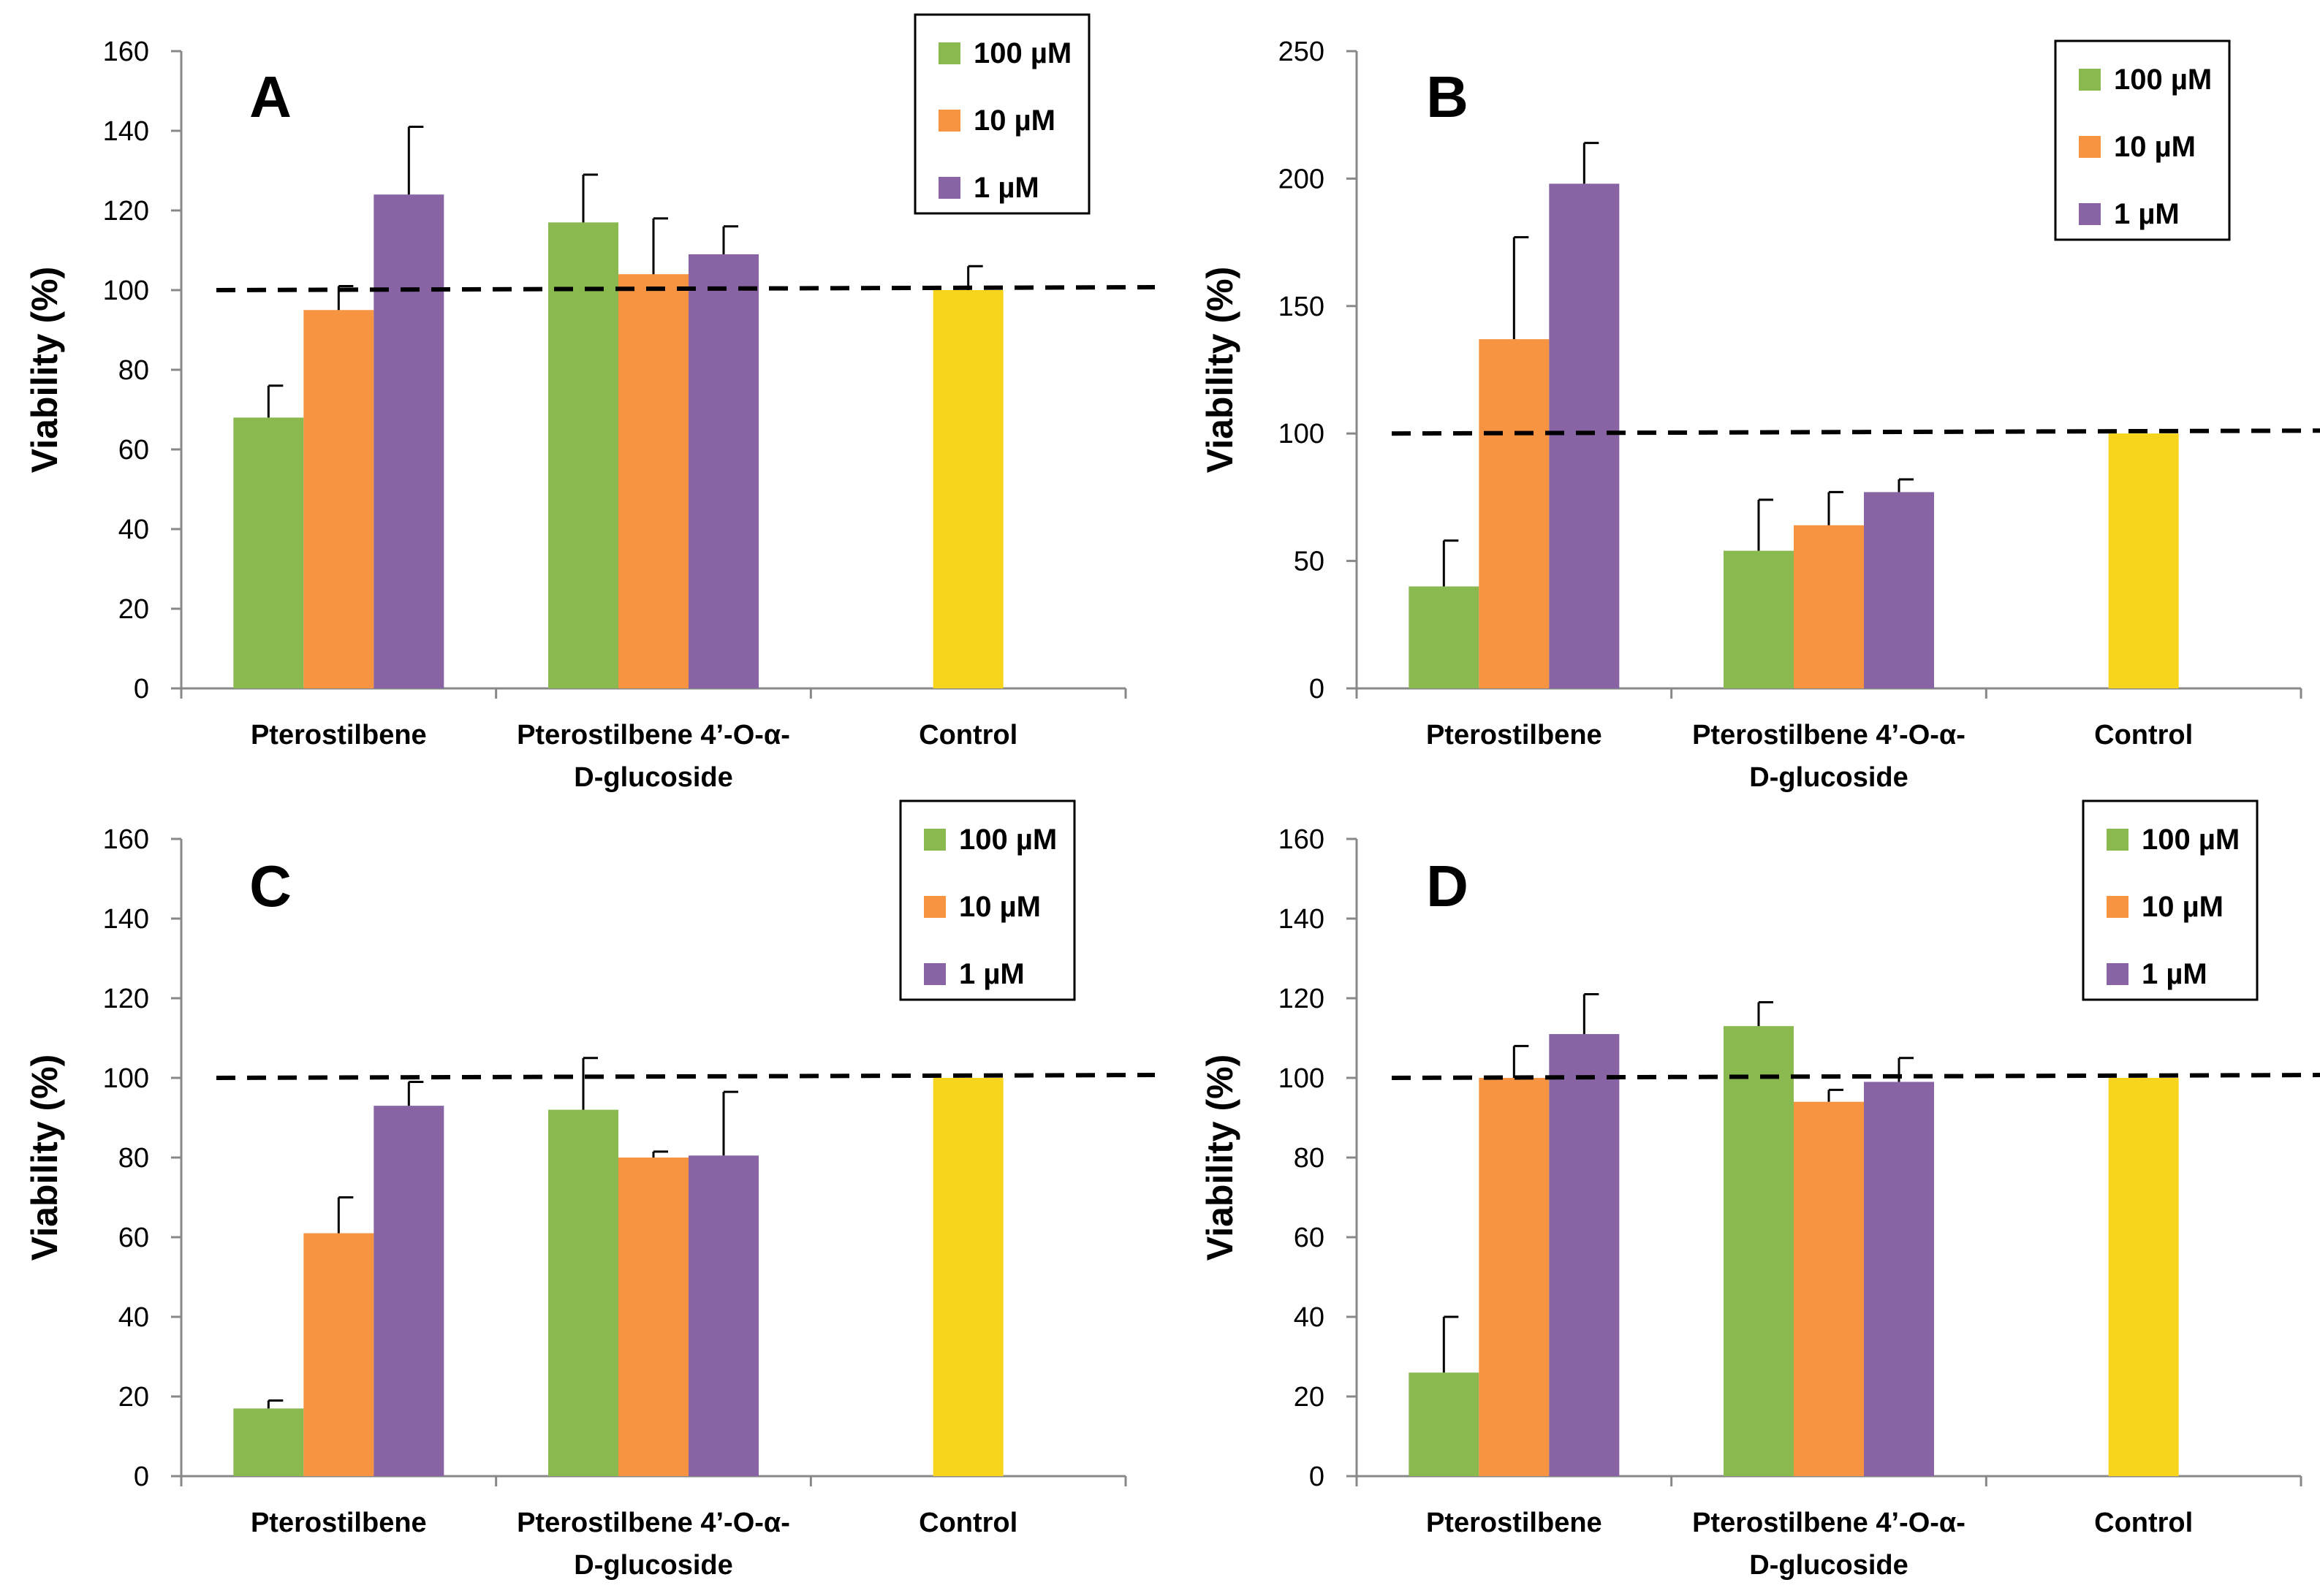  What do you see at coordinates (1301, 179) in the screenshot?
I see `y-tick-label: 200` at bounding box center [1301, 179].